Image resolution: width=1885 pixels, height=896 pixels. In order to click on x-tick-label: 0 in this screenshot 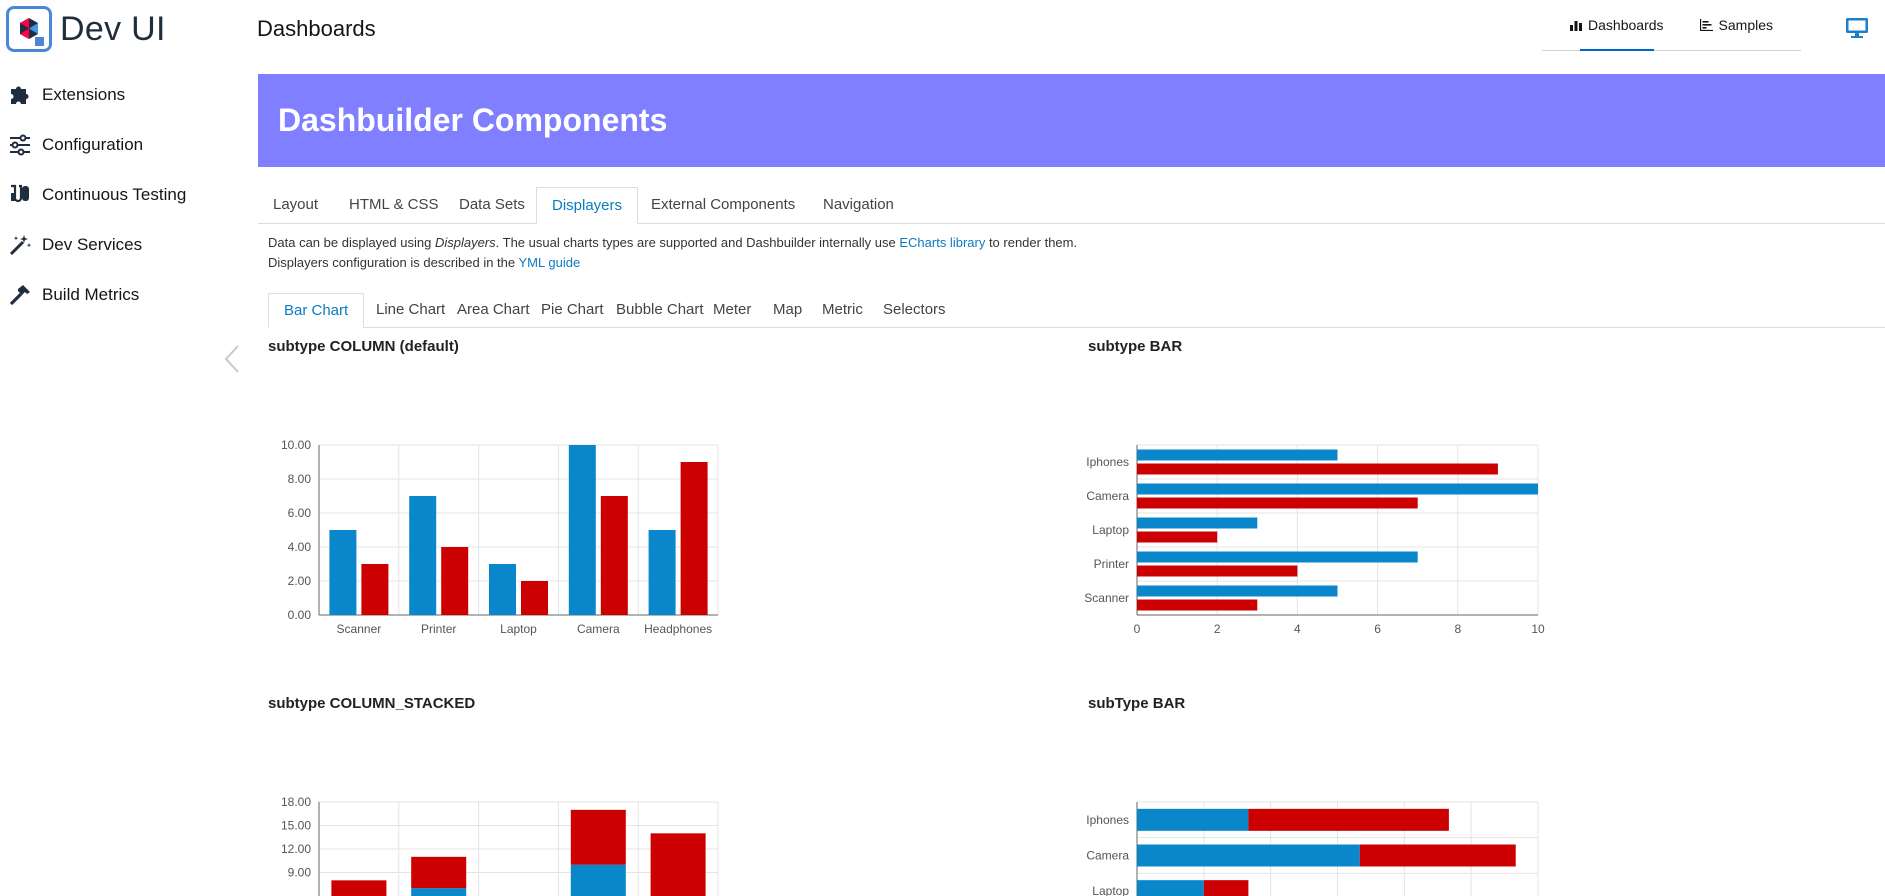, I will do `click(1137, 629)`.